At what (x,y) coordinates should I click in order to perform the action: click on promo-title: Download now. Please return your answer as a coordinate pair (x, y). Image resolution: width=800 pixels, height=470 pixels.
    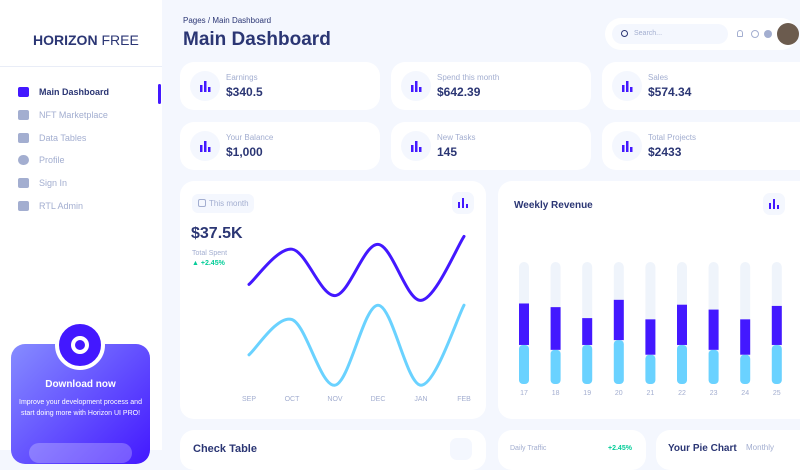
    Looking at the image, I should click on (80, 384).